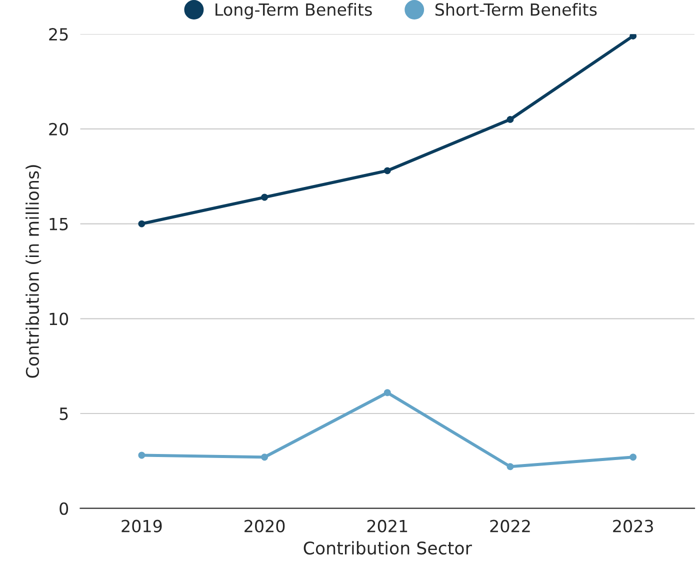 This screenshot has width=698, height=568. Describe the element at coordinates (64, 508) in the screenshot. I see `y-tick-label: 0` at that location.